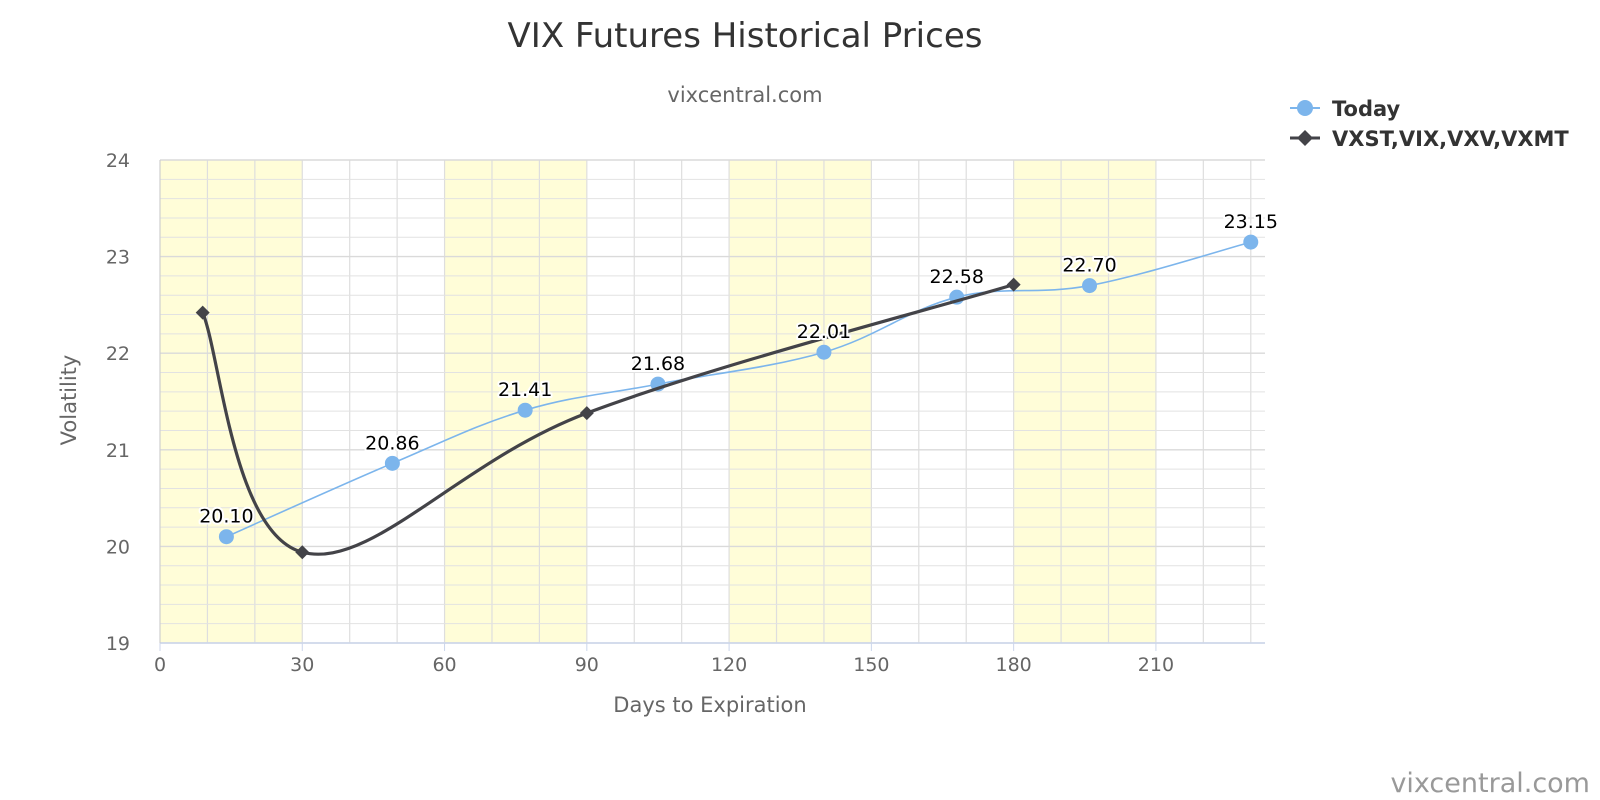 This screenshot has height=800, width=1600. What do you see at coordinates (729, 665) in the screenshot?
I see `x-tick-label: 120` at bounding box center [729, 665].